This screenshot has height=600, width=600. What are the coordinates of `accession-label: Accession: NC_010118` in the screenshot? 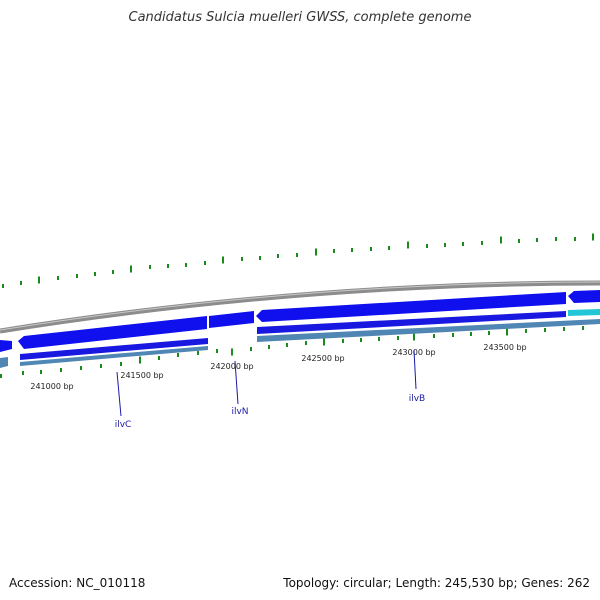 It's located at (77, 583).